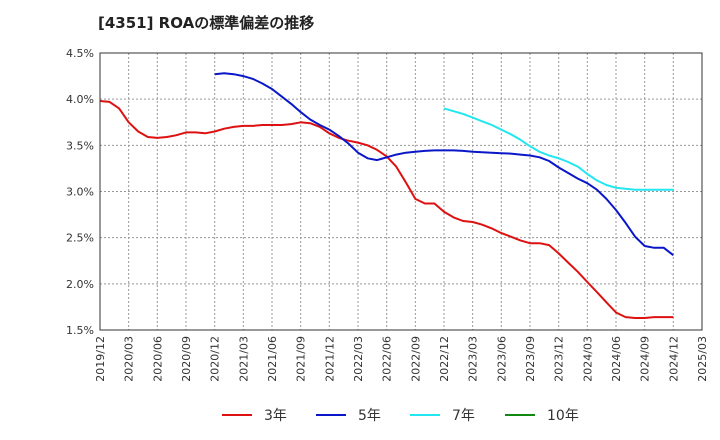  Describe the element at coordinates (473, 359) in the screenshot. I see `x-tick-label: 2023/03` at that location.